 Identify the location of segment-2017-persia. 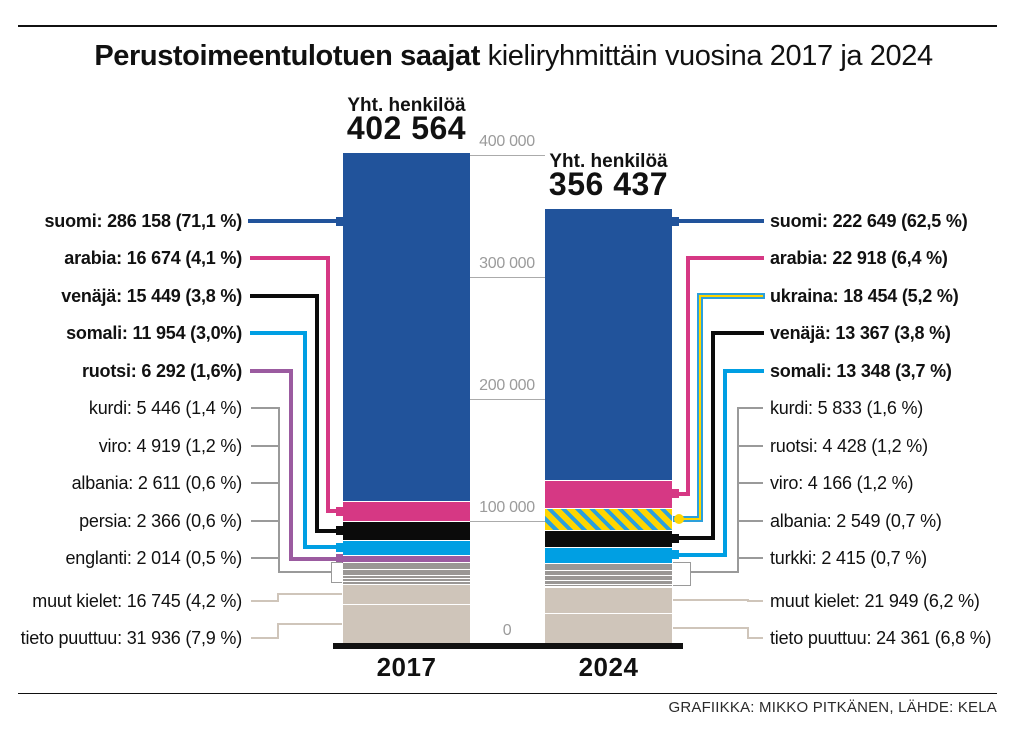
(406, 580).